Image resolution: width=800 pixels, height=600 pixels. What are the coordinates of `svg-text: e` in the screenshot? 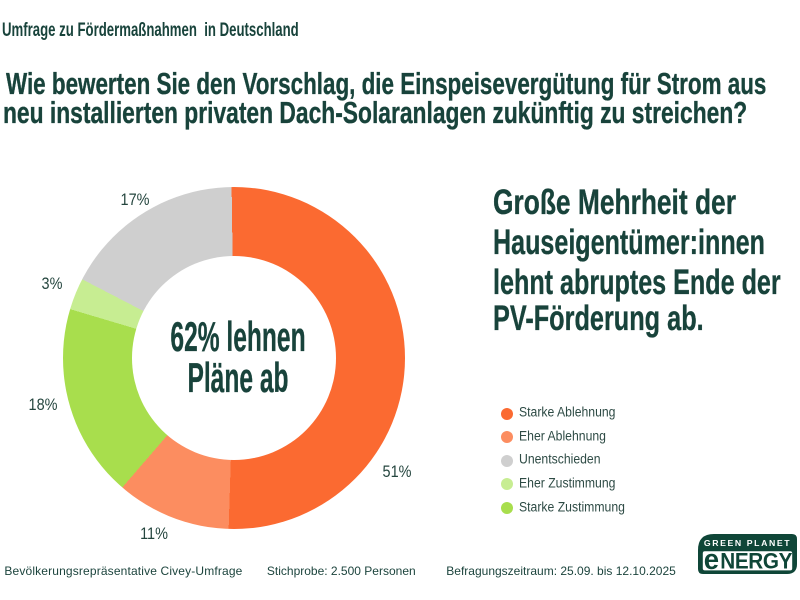 It's located at (711, 558).